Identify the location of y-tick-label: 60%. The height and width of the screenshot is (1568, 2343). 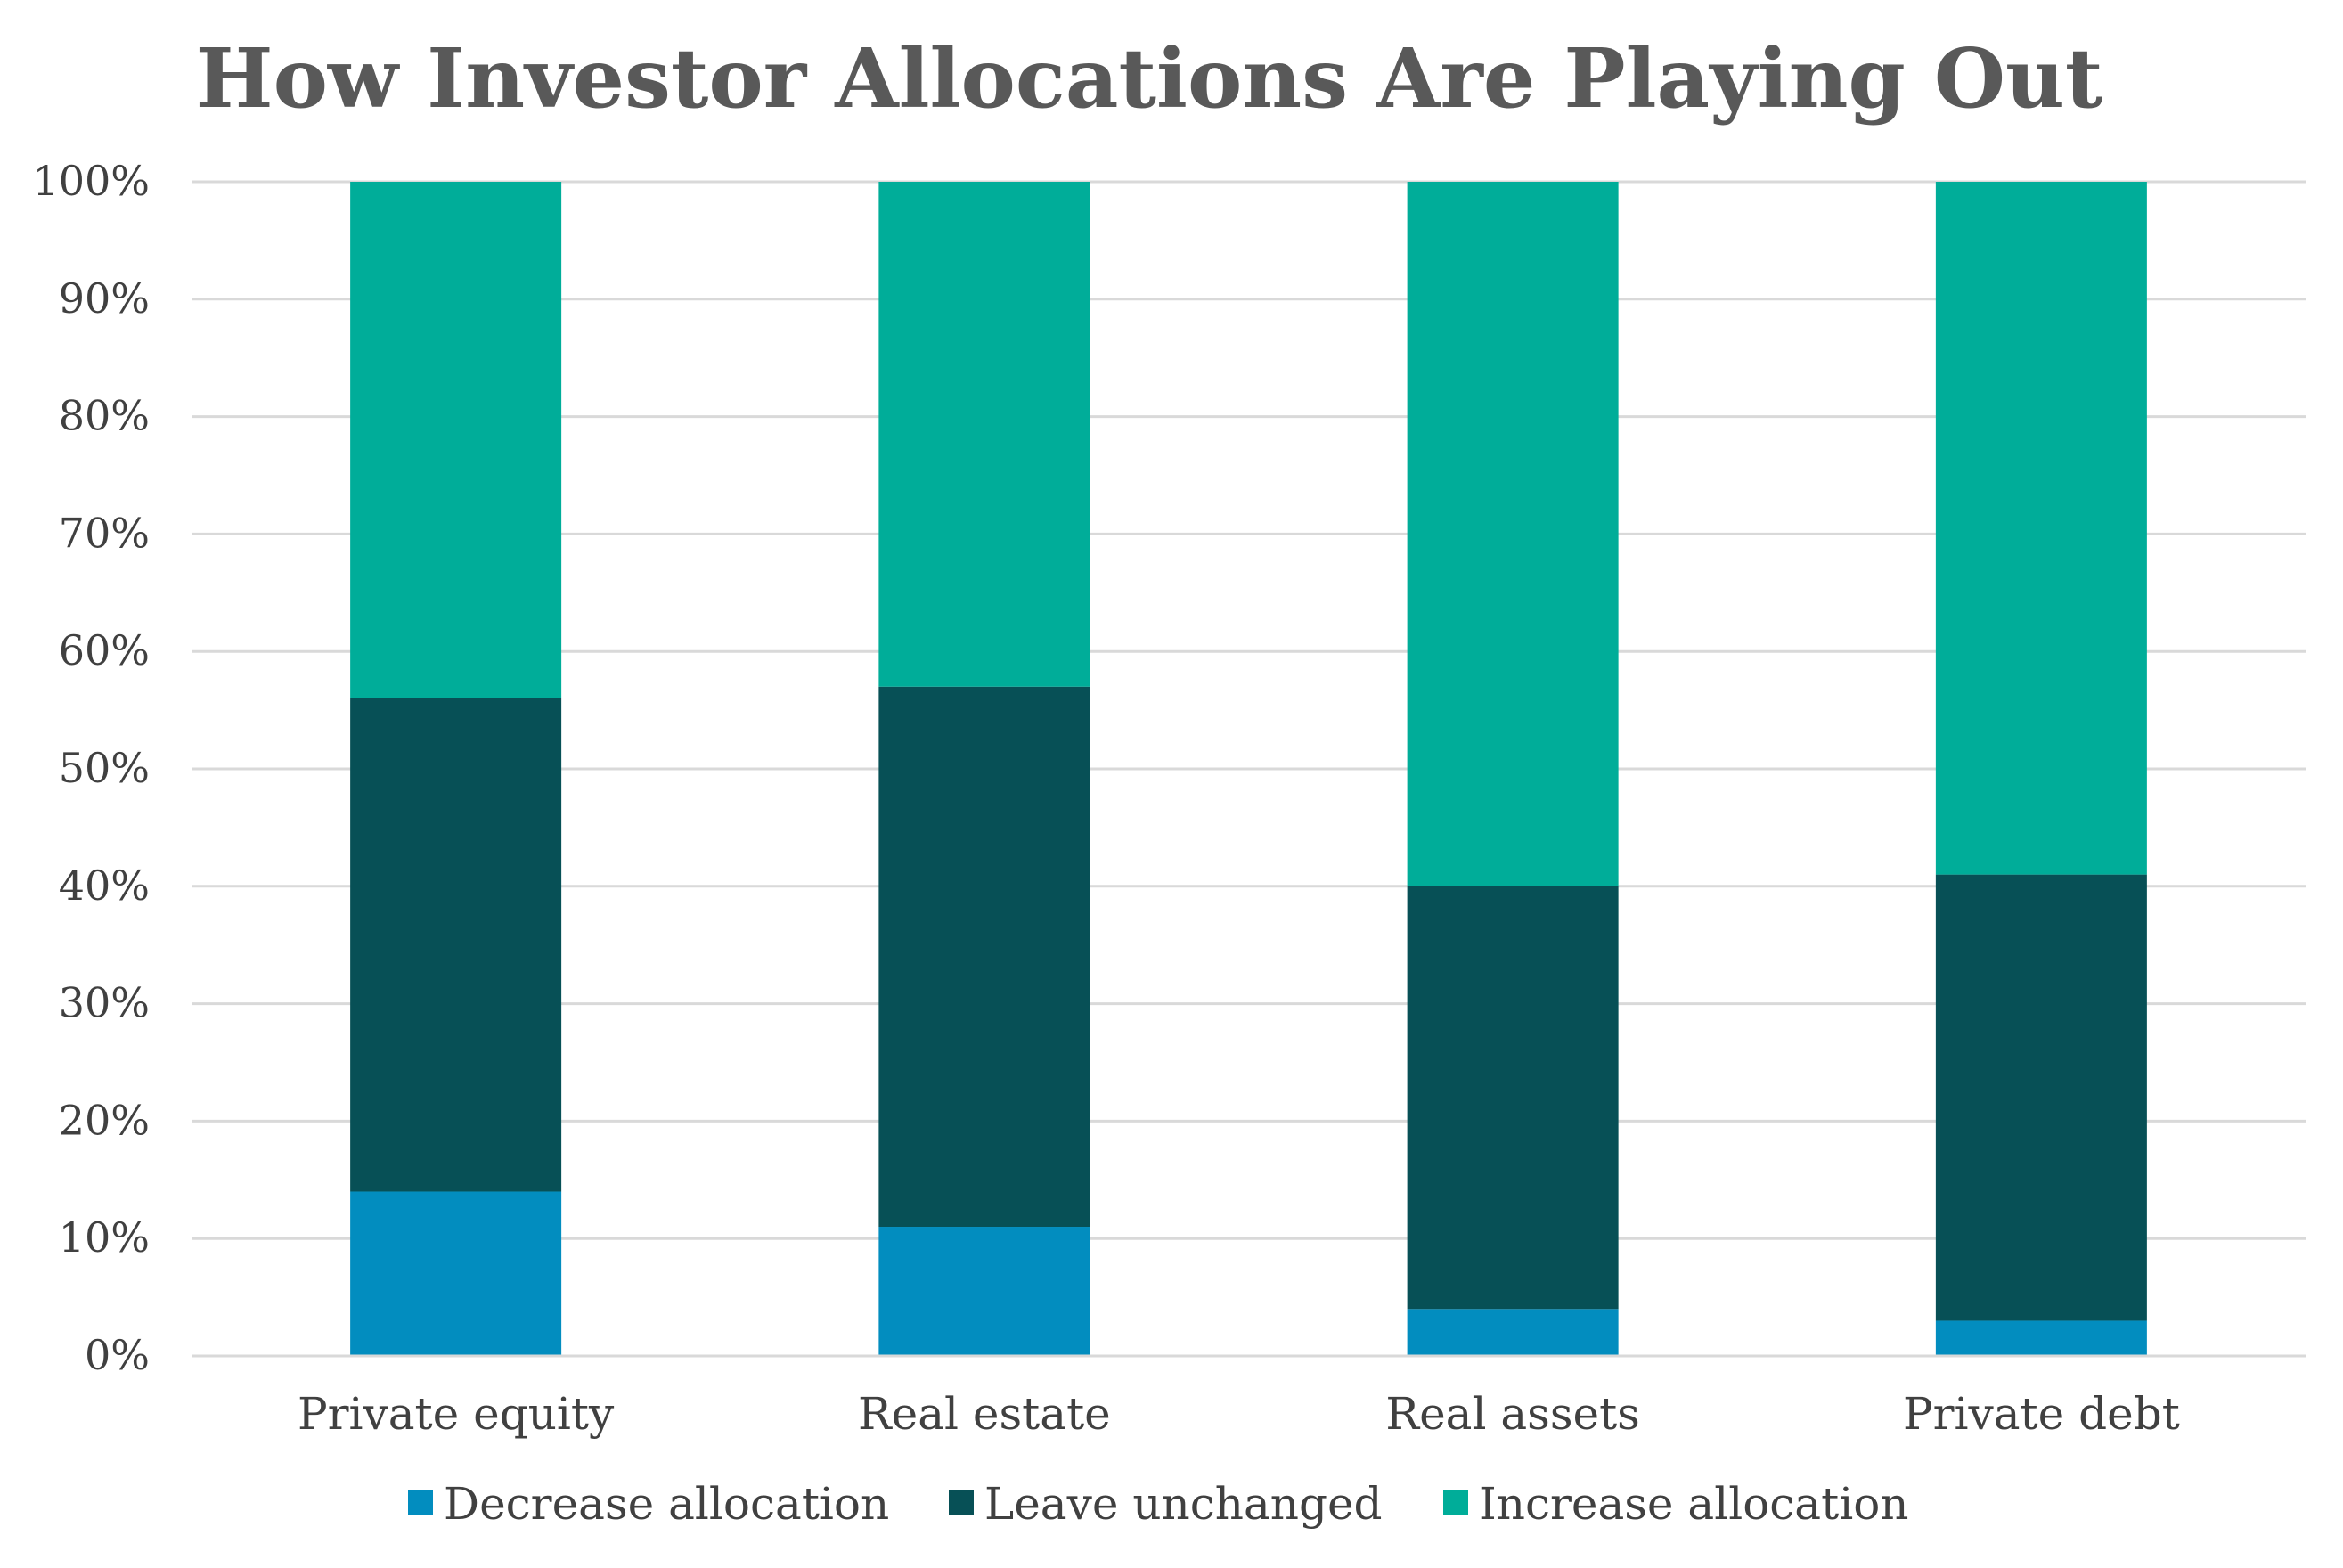
(104, 650).